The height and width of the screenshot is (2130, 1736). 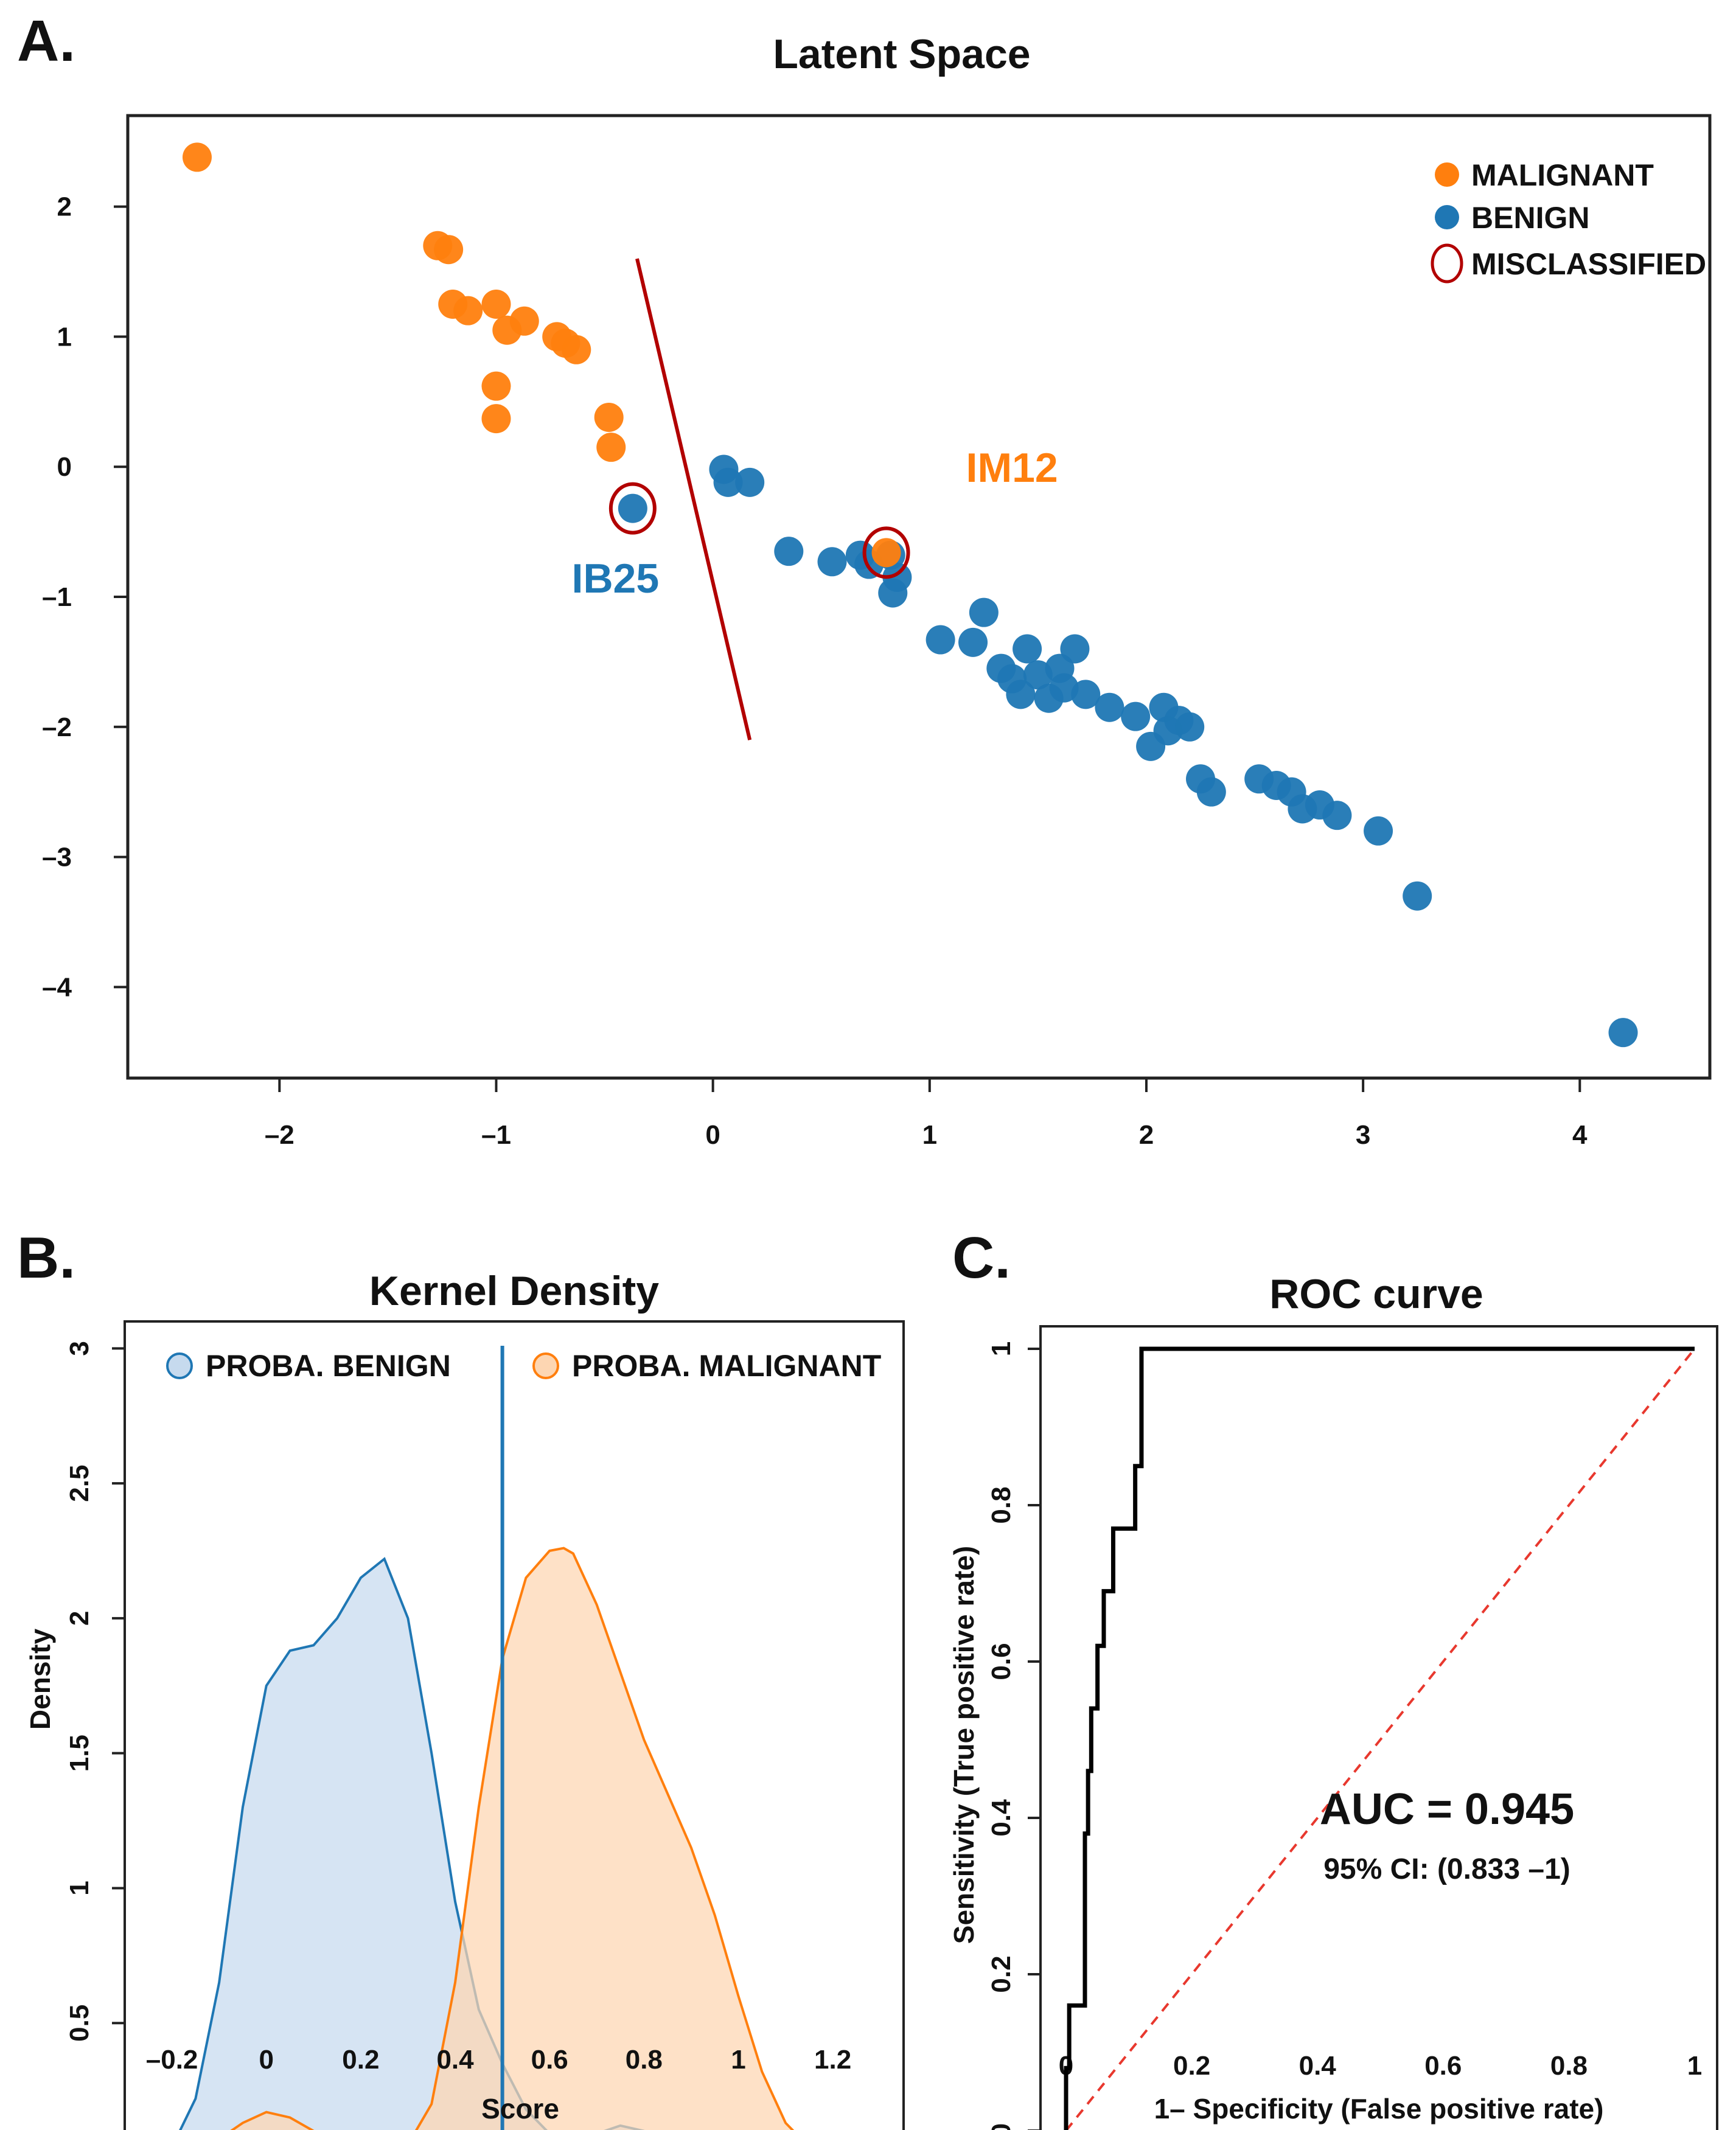 I want to click on legend-misclassified-marker, so click(x=1447, y=263).